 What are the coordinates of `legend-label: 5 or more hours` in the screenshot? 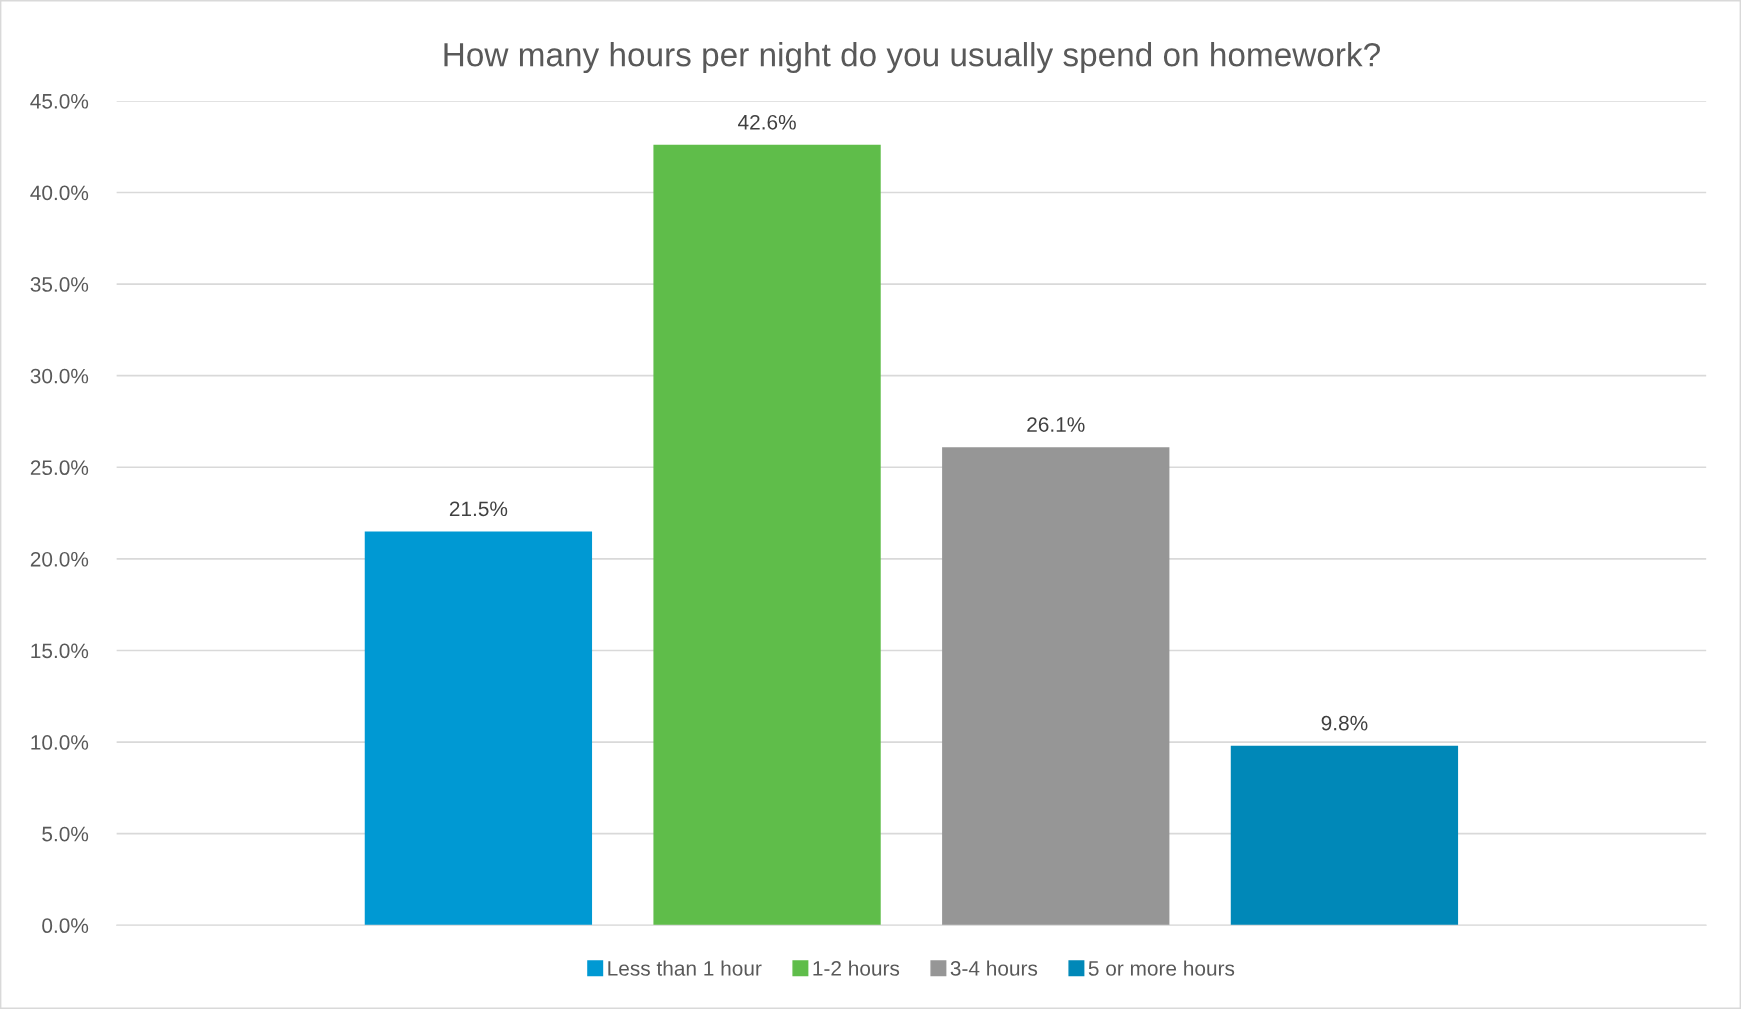 It's located at (1161, 968).